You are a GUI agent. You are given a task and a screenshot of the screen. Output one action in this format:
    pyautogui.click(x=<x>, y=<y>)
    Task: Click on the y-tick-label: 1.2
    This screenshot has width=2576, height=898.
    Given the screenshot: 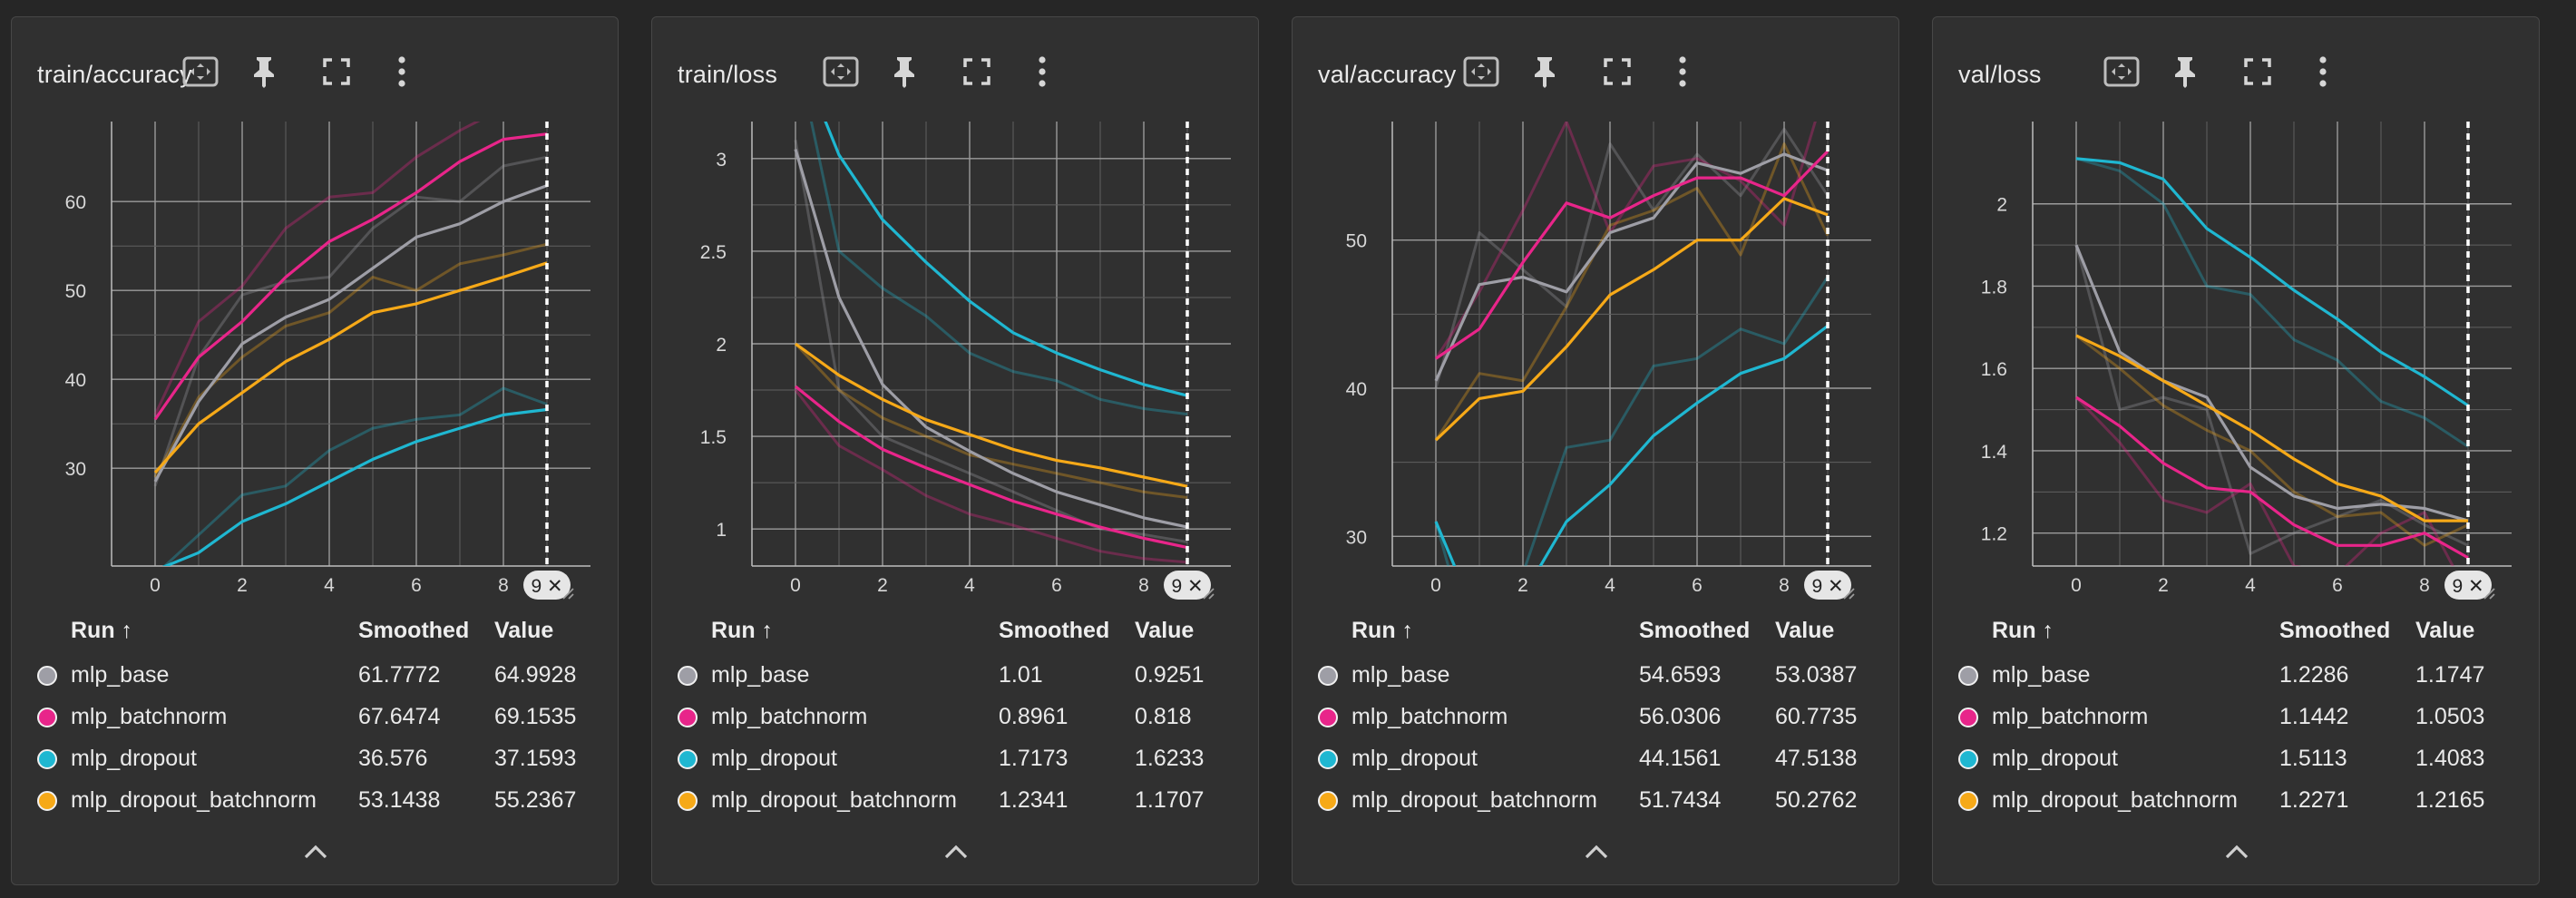 What is the action you would take?
    pyautogui.click(x=1994, y=534)
    